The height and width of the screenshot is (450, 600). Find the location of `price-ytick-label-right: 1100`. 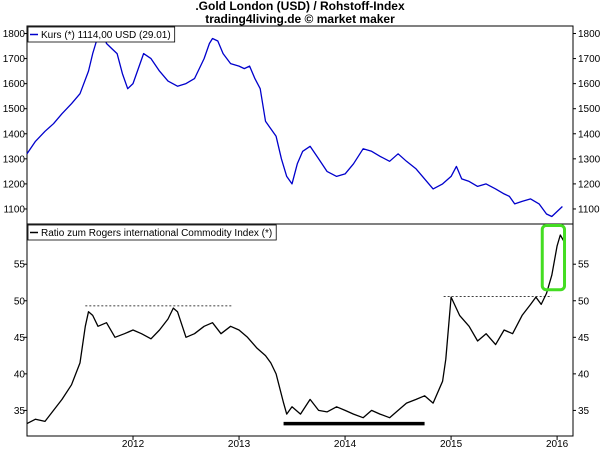

price-ytick-label-right: 1100 is located at coordinates (589, 209).